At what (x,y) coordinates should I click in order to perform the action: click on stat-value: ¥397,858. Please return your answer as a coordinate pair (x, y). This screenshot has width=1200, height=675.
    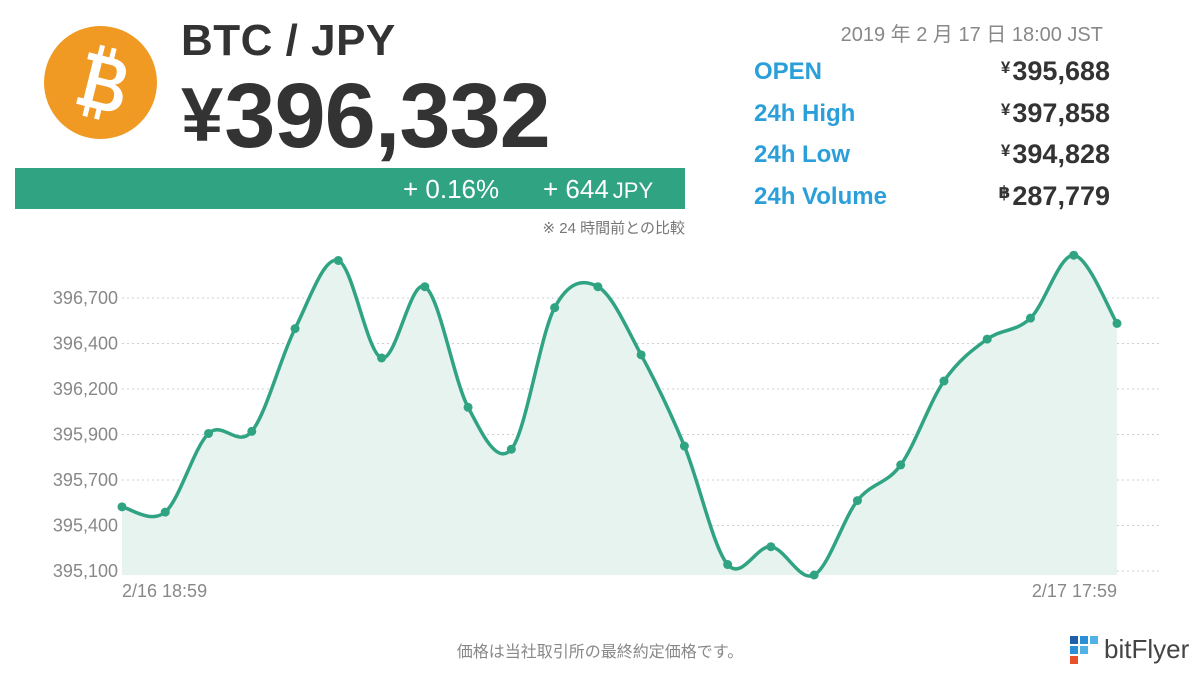
    Looking at the image, I should click on (1055, 113).